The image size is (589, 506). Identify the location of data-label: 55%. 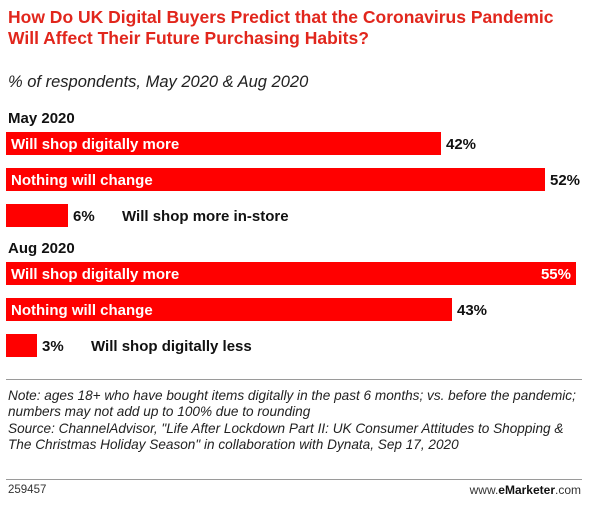
(556, 274).